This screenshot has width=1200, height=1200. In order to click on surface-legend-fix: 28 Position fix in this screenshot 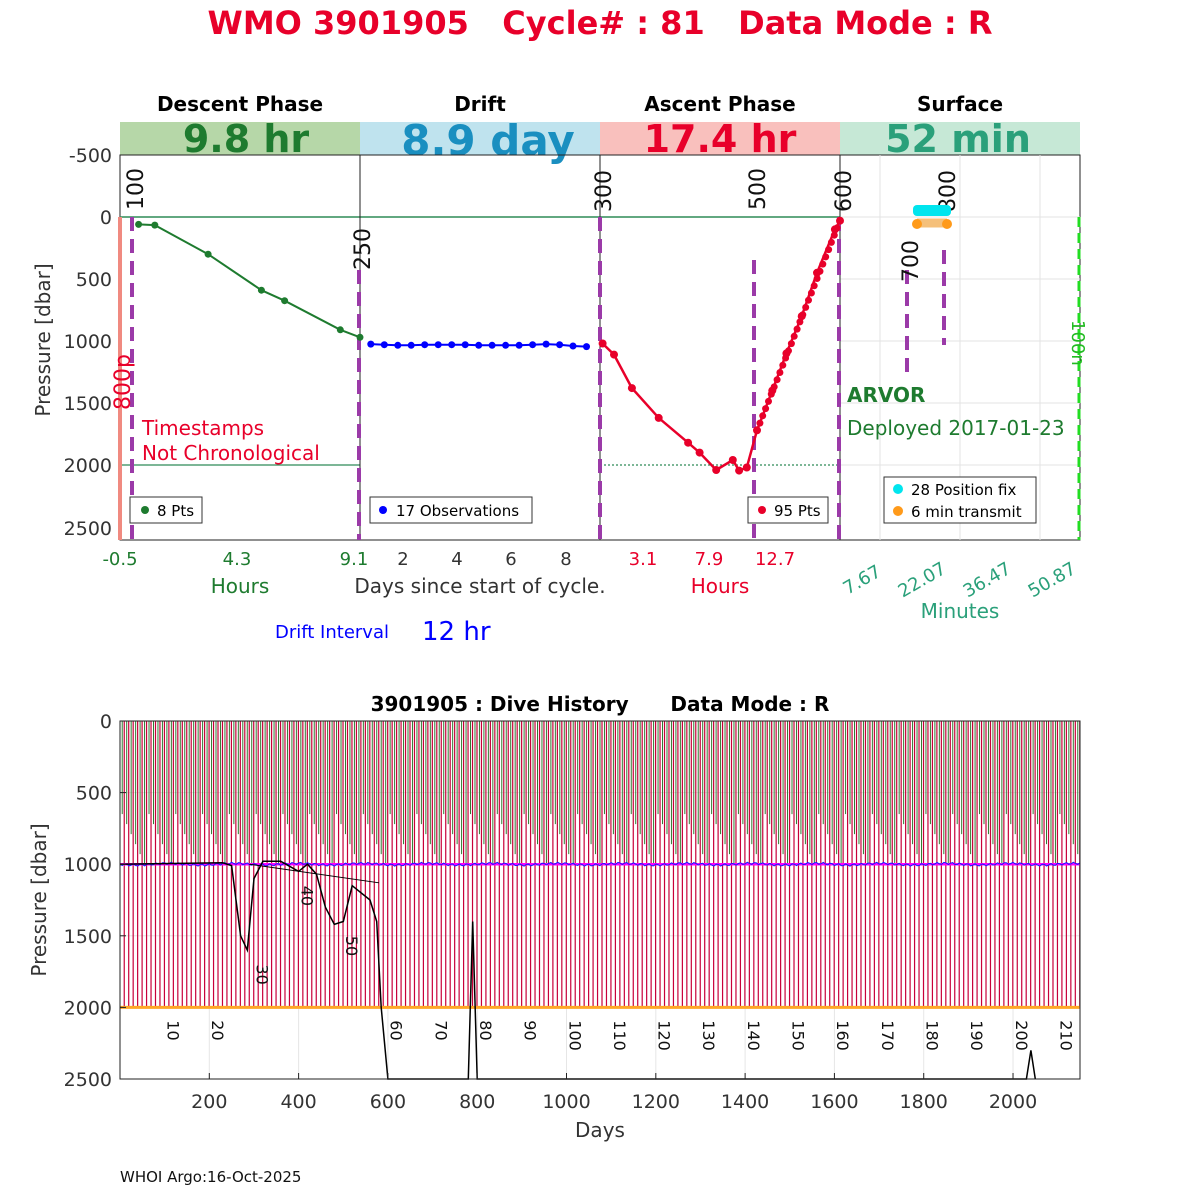, I will do `click(963, 490)`.